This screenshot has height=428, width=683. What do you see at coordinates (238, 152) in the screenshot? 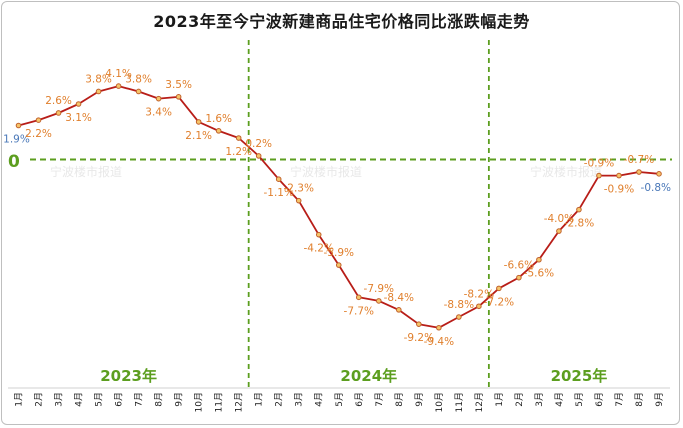
I see `data-label: 1.2%` at bounding box center [238, 152].